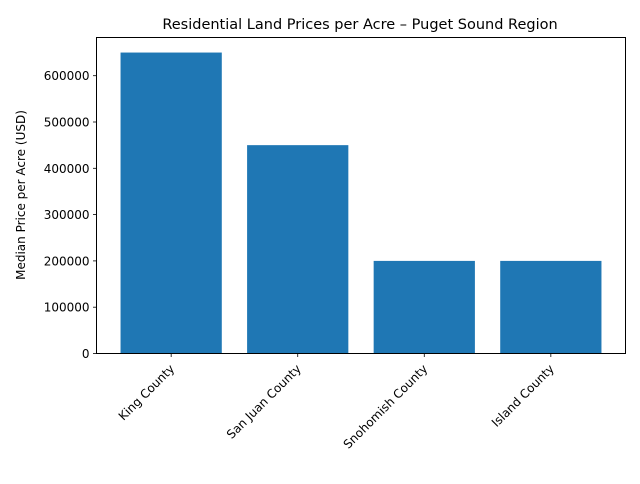 The image size is (640, 484). Describe the element at coordinates (523, 396) in the screenshot. I see `x-tick-label: Island County` at that location.